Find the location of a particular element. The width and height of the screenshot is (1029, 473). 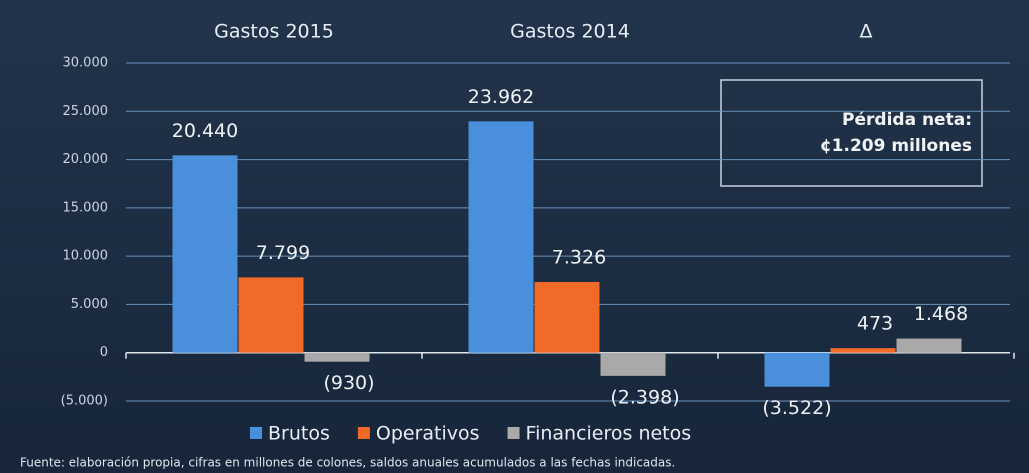

x-category-label: Gastos 2014 is located at coordinates (570, 32).